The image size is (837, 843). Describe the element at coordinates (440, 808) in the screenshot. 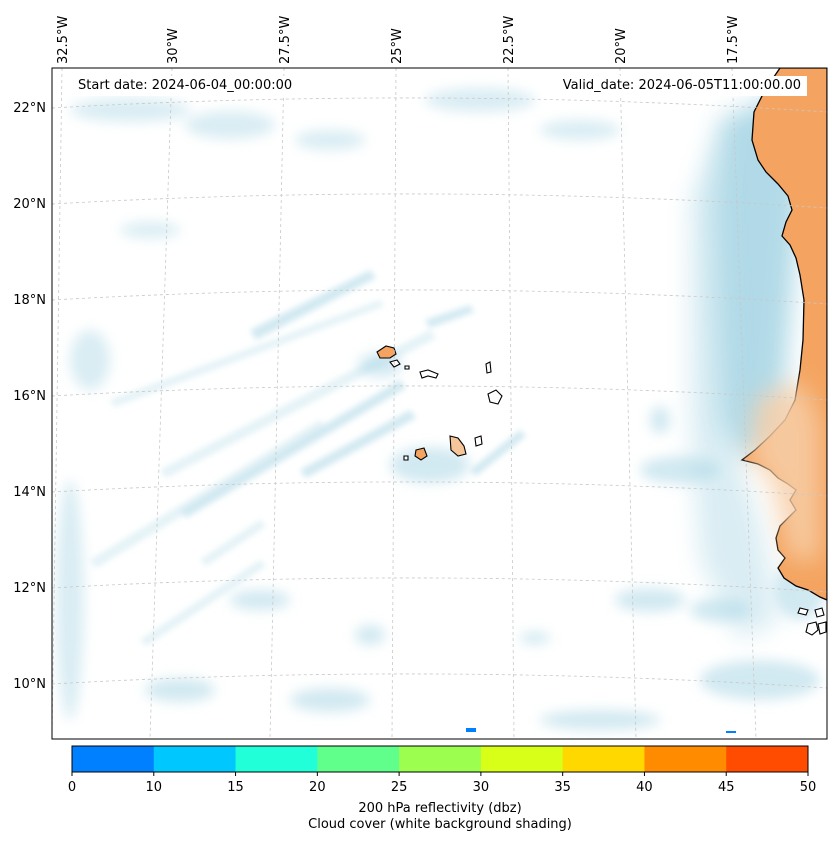

I see `colorbar-title: 200 hPa reflectivity (dbz)` at that location.